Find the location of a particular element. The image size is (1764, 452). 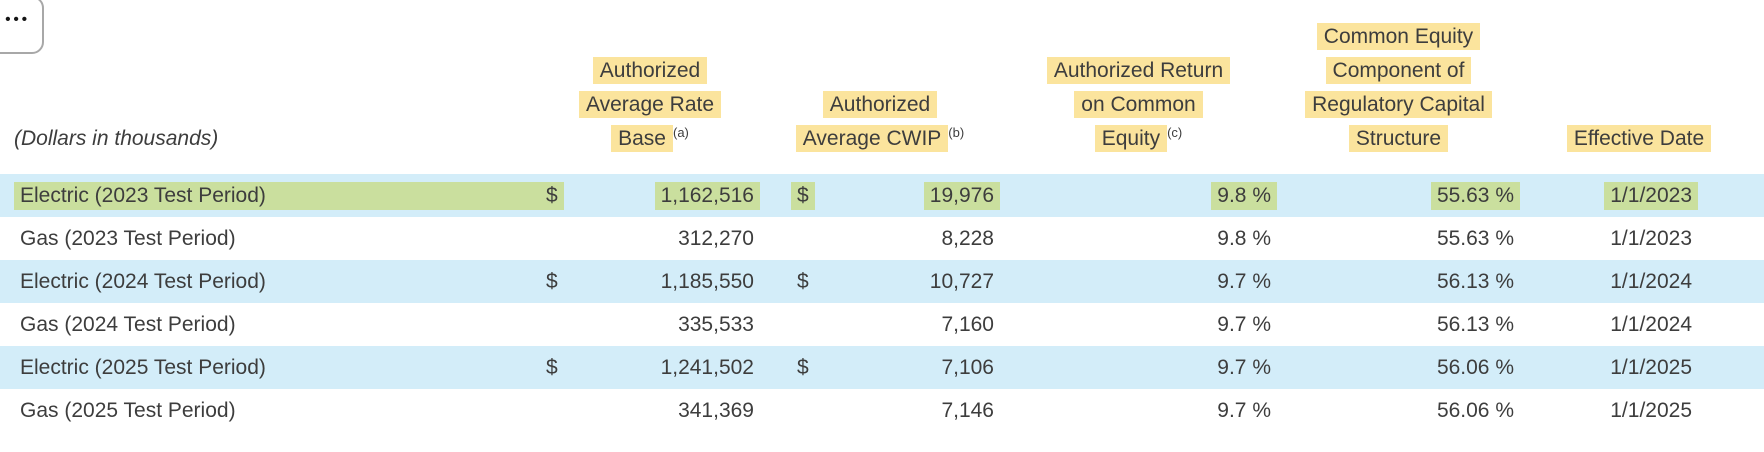

cell-cwip: 7,160 is located at coordinates (967, 324).